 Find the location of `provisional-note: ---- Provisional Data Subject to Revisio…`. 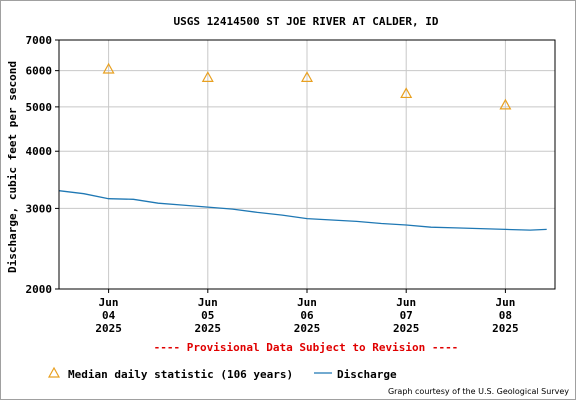

provisional-note: ---- Provisional Data Subject to Revisio… is located at coordinates (306, 347).